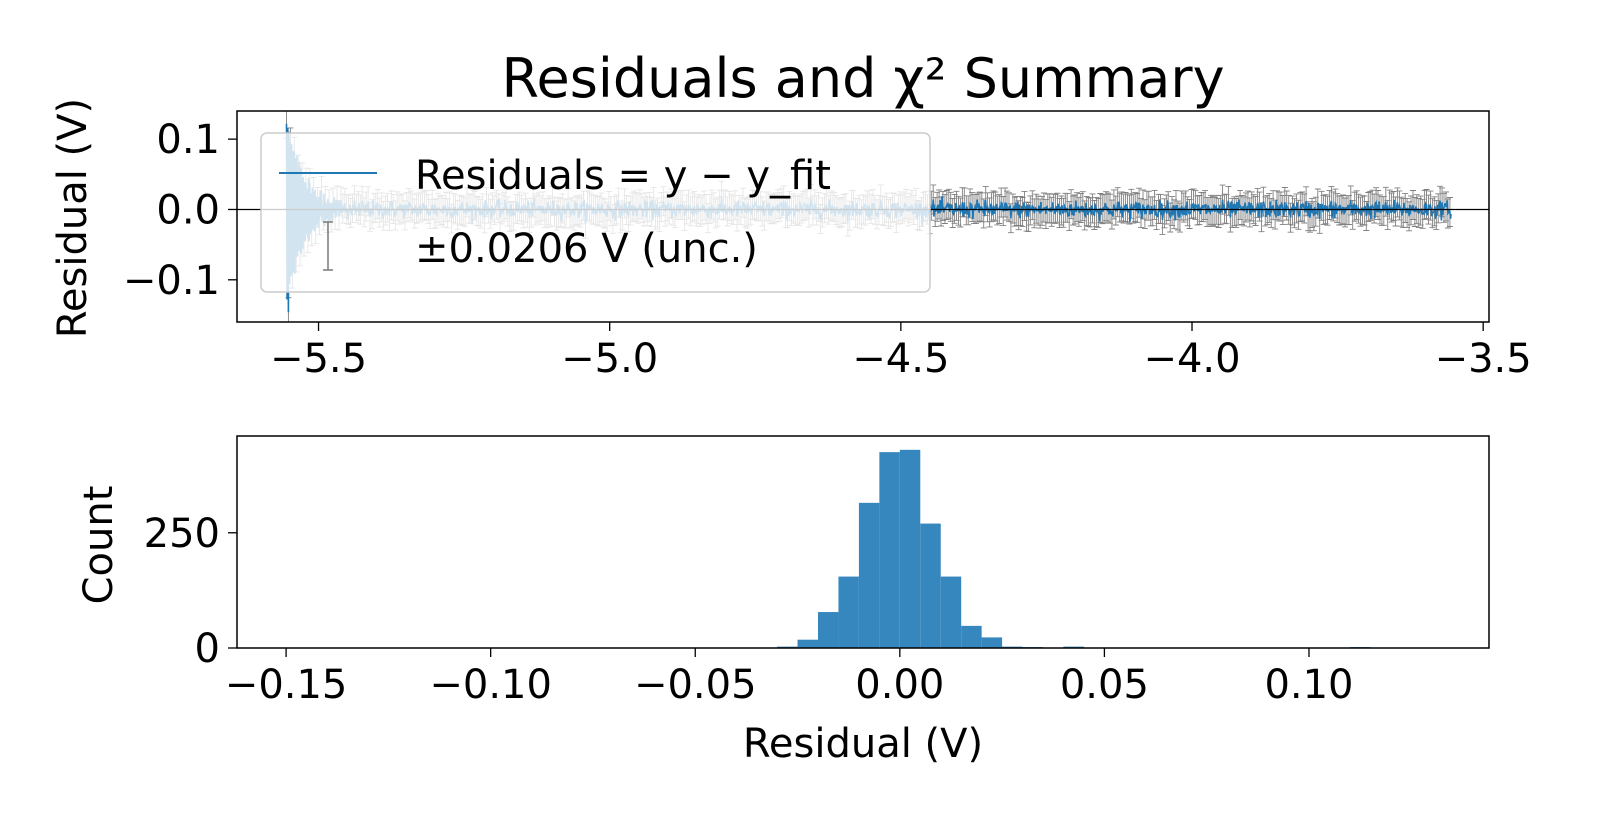 This screenshot has width=1600, height=832. What do you see at coordinates (586, 249) in the screenshot?
I see `legend-label-uncertainty: ±0.0206 V (unc.)` at bounding box center [586, 249].